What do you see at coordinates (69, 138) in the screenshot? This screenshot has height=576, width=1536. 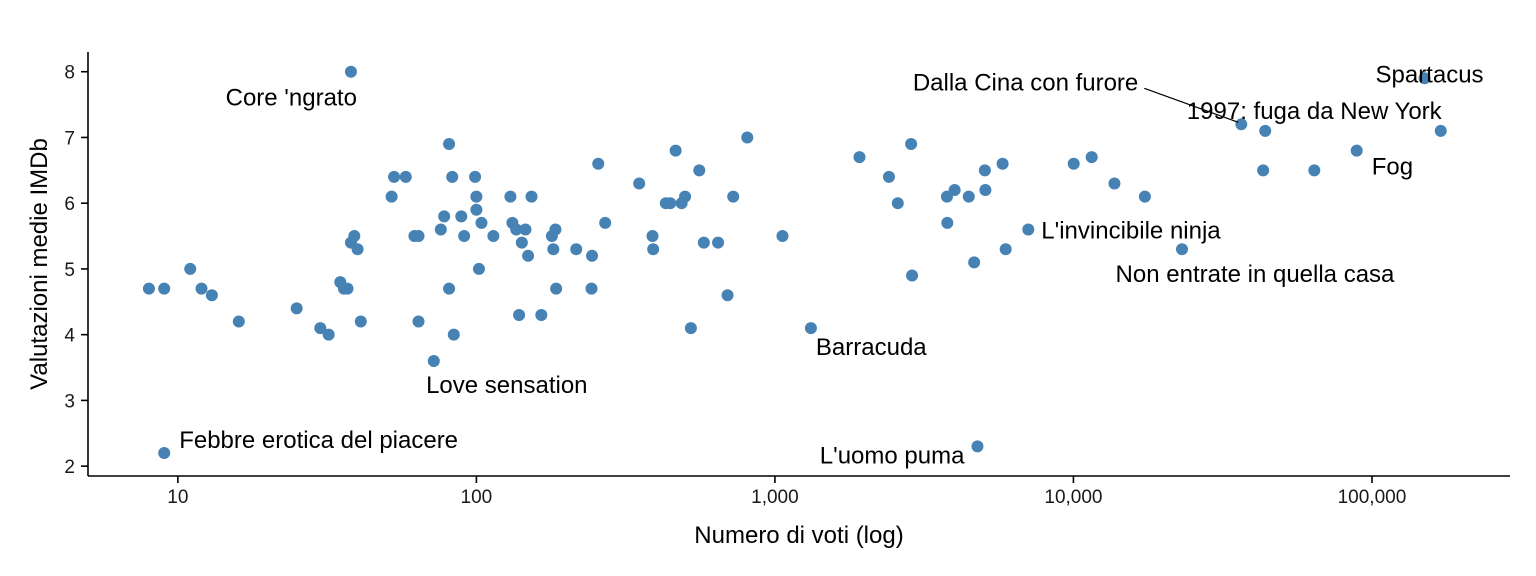 I see `y-tick-label: 7` at bounding box center [69, 138].